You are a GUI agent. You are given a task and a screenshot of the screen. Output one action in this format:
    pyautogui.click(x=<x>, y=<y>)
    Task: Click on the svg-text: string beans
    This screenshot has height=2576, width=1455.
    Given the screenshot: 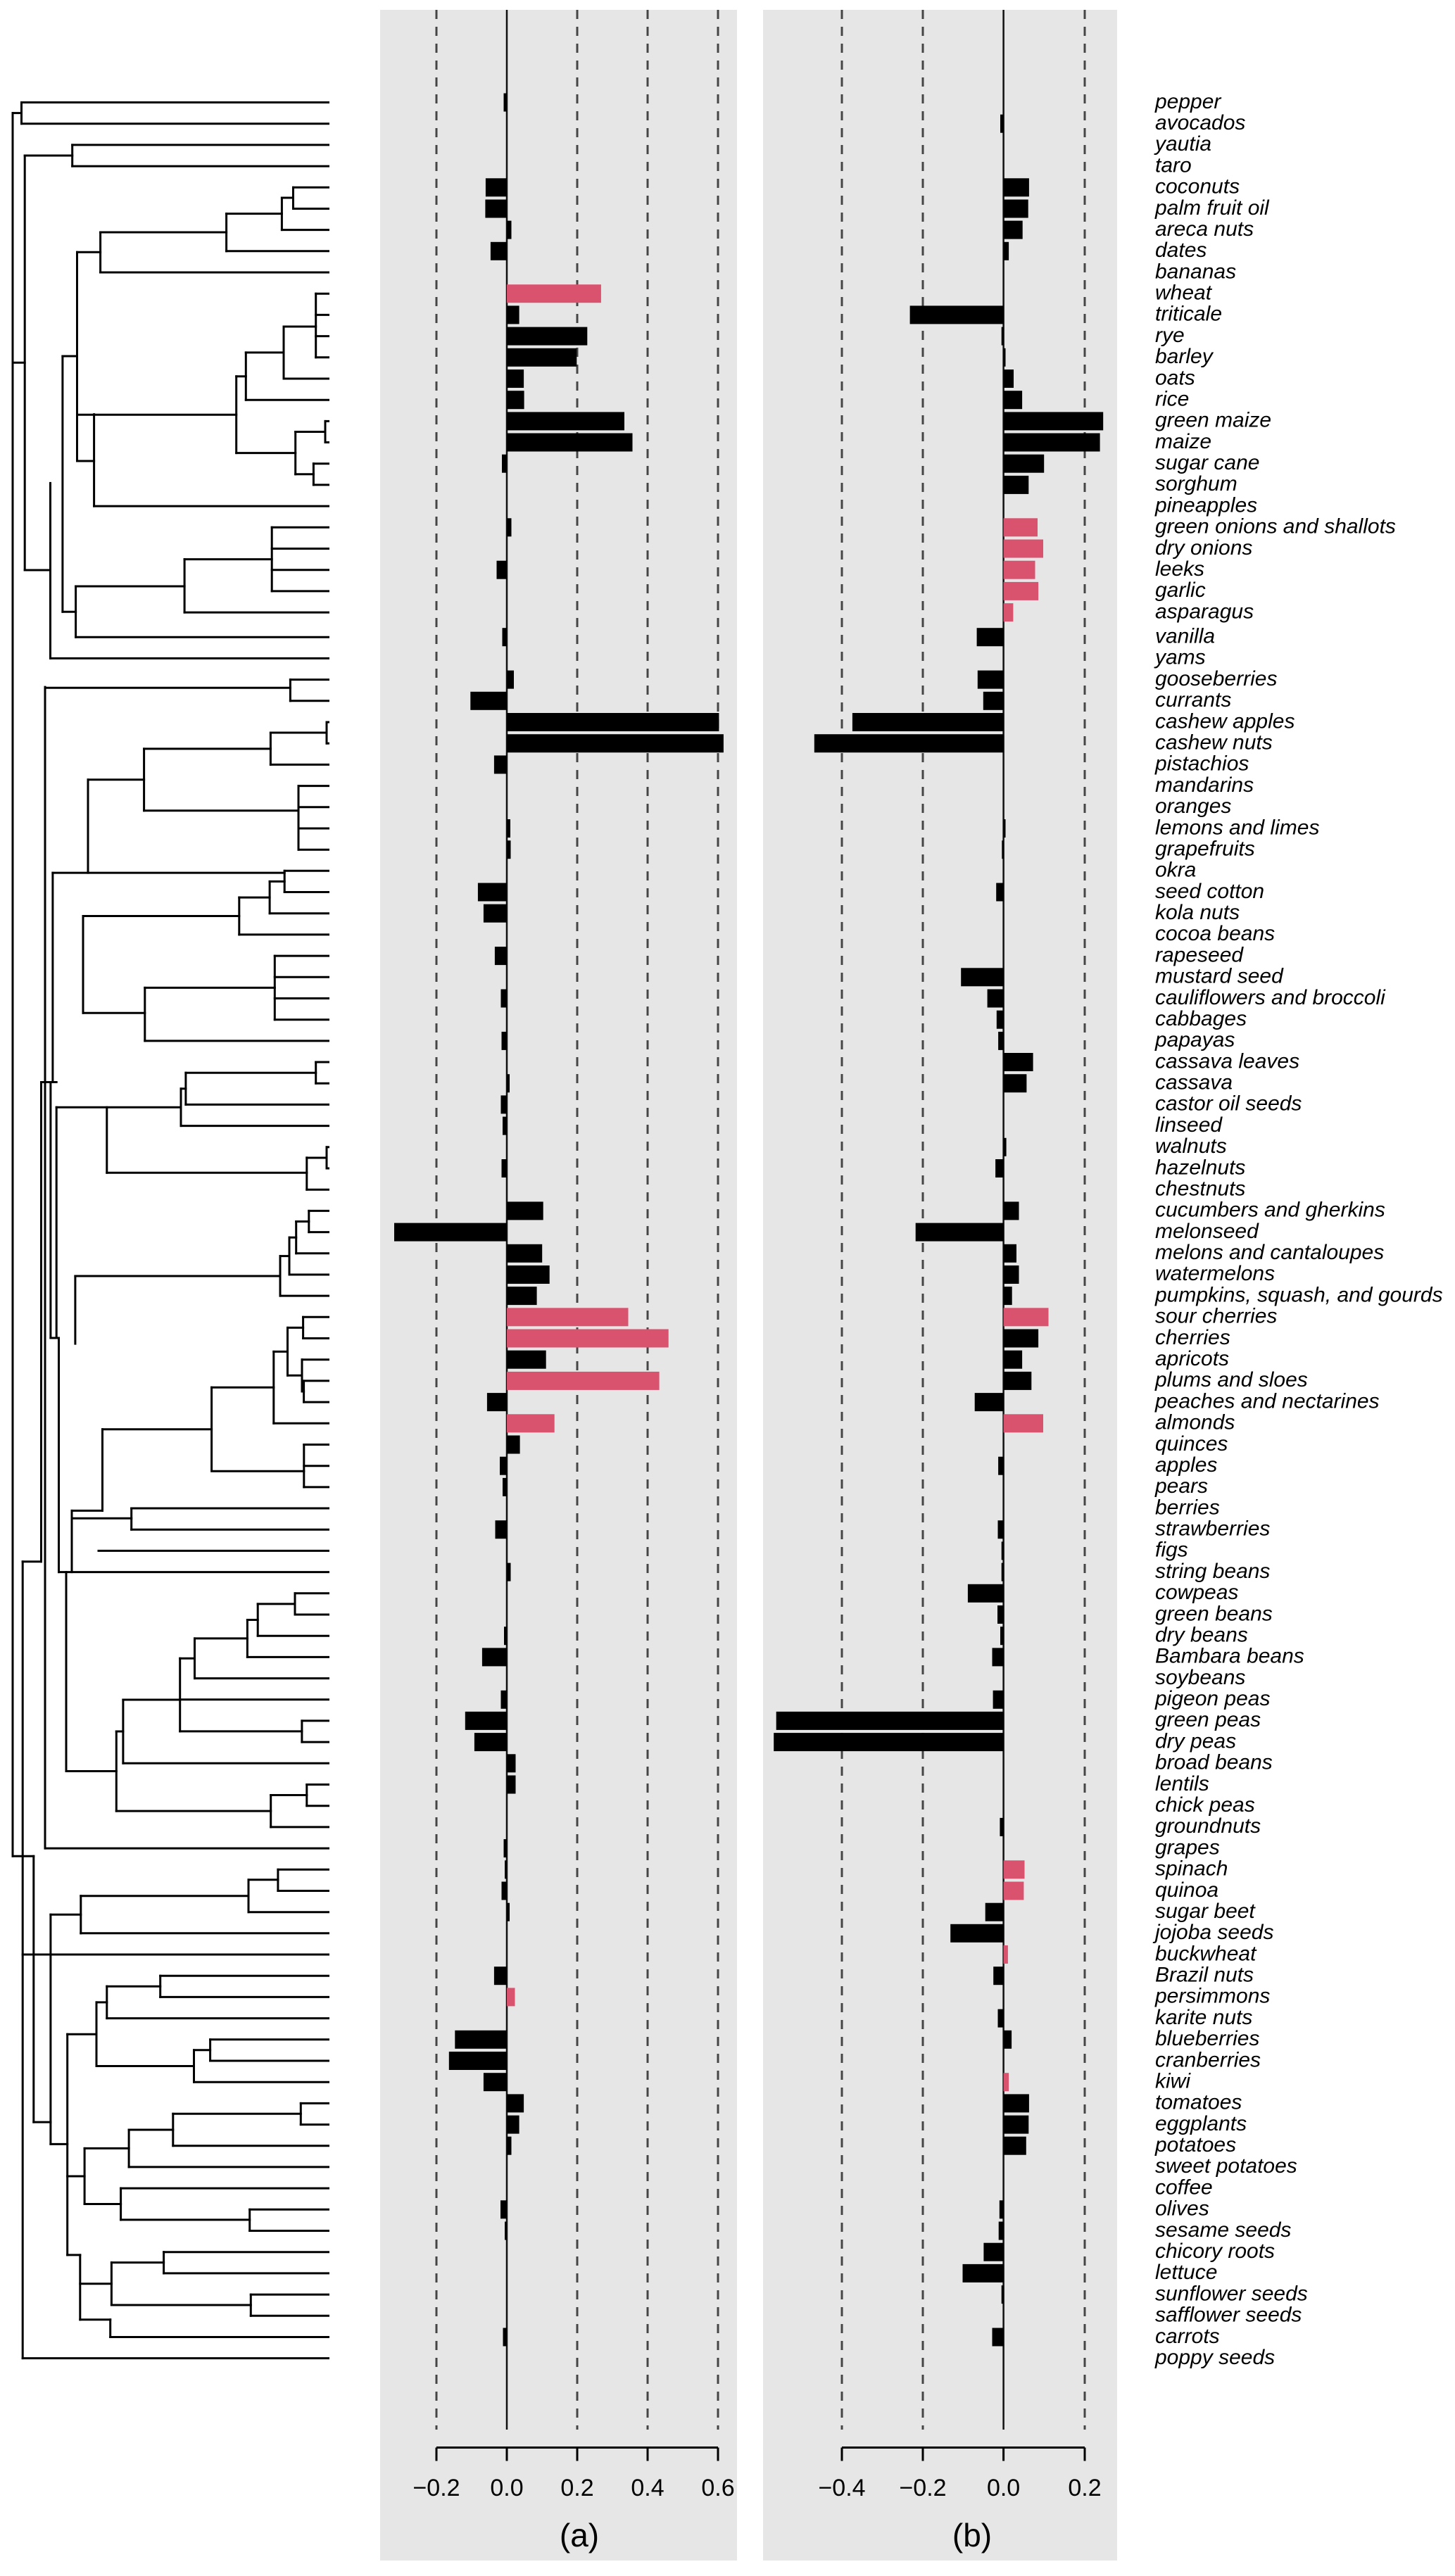 What is the action you would take?
    pyautogui.click(x=1212, y=1571)
    